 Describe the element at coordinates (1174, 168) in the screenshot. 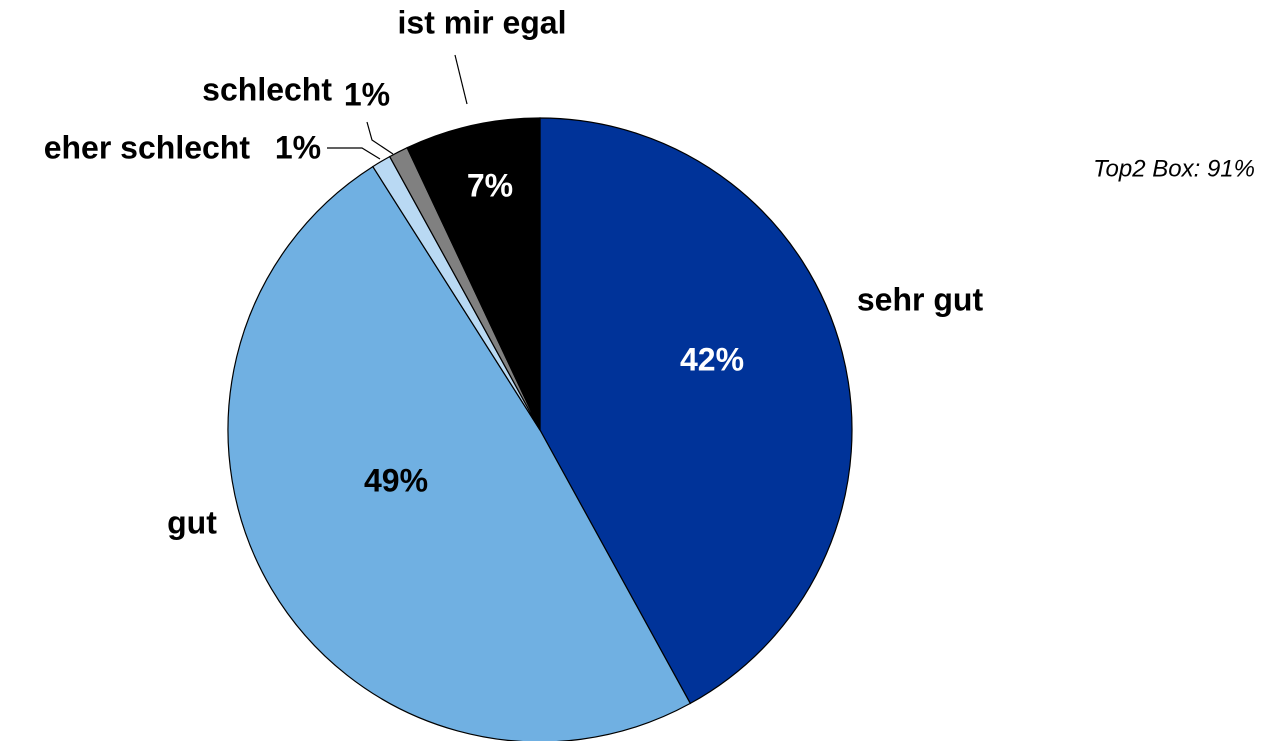

I see `annotation: Top2 Box: 91%` at that location.